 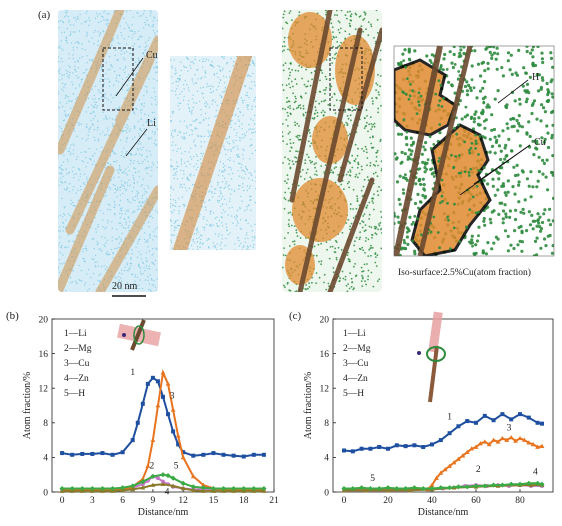 What do you see at coordinates (92, 501) in the screenshot?
I see `x-tick-label: 3` at bounding box center [92, 501].